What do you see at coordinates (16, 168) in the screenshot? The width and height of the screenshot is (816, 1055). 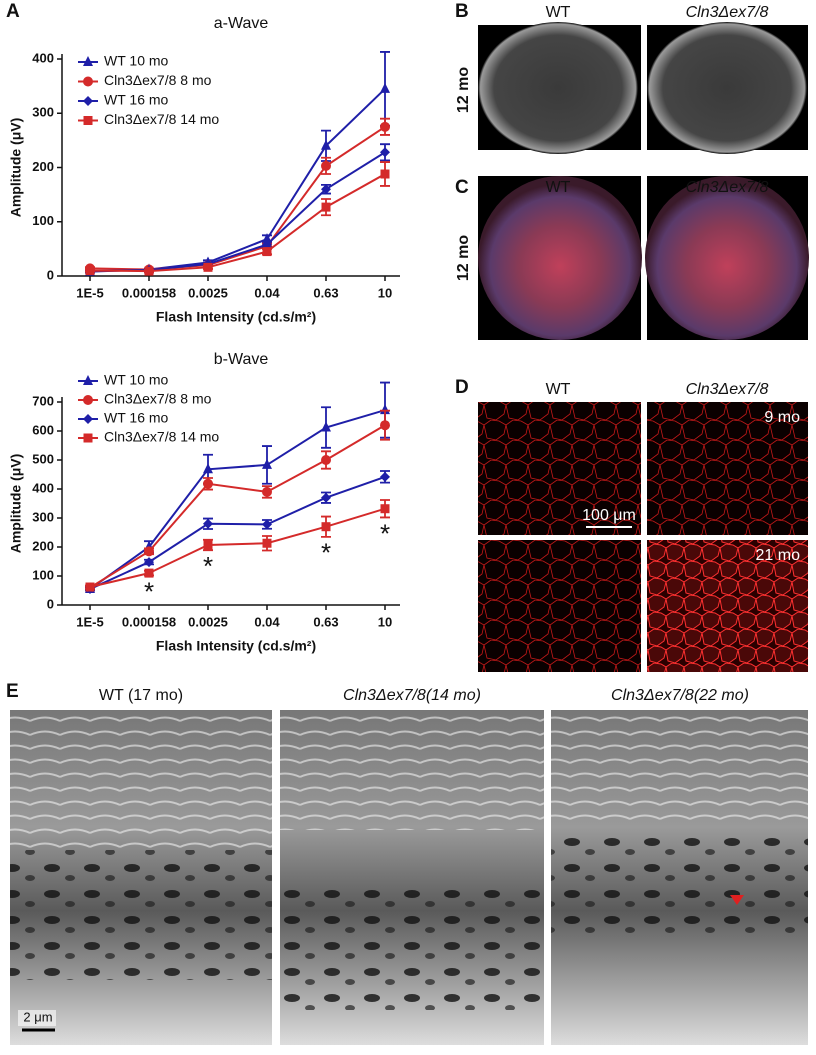 I see `y-axis-label: Amplitude (μV)` at bounding box center [16, 168].